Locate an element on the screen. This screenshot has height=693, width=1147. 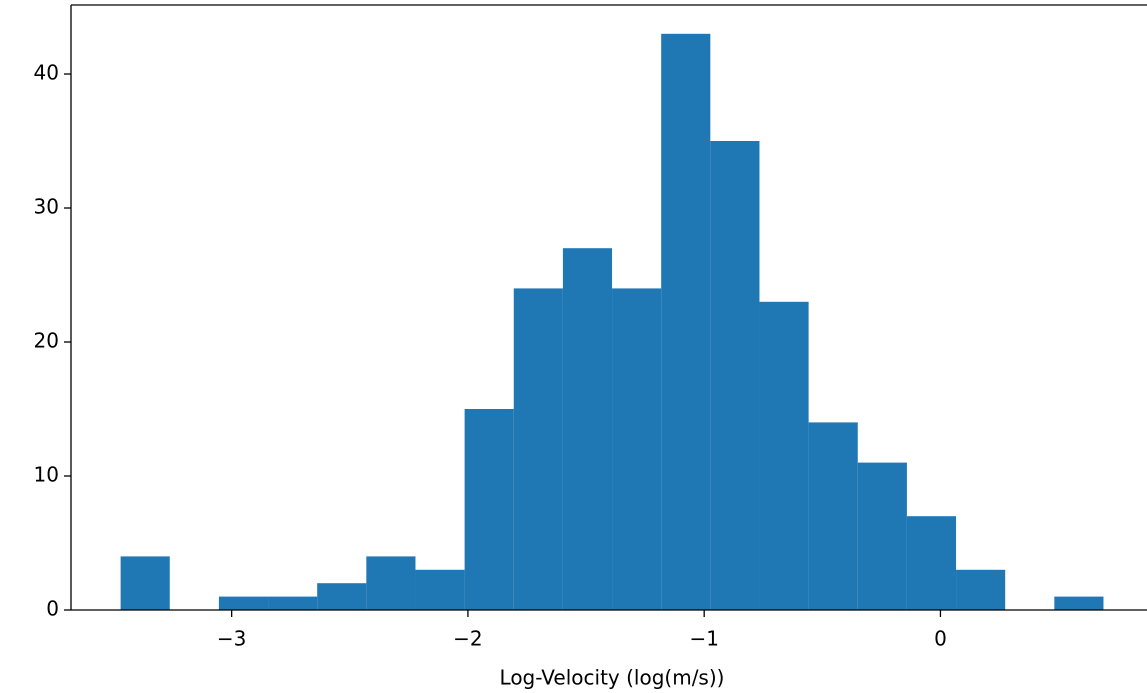
y-tick-label: 10 is located at coordinates (46, 475).